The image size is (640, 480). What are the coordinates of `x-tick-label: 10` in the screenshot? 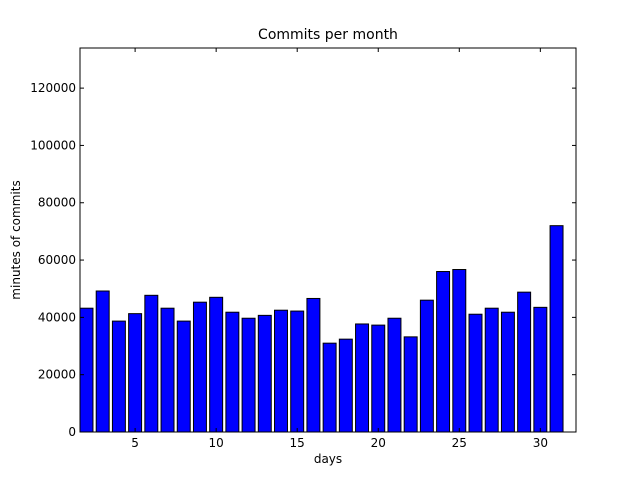 It's located at (216, 443).